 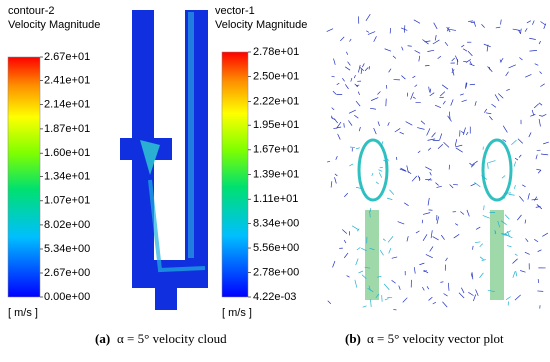 What do you see at coordinates (353, 338) in the screenshot?
I see `caption-label: (b)` at bounding box center [353, 338].